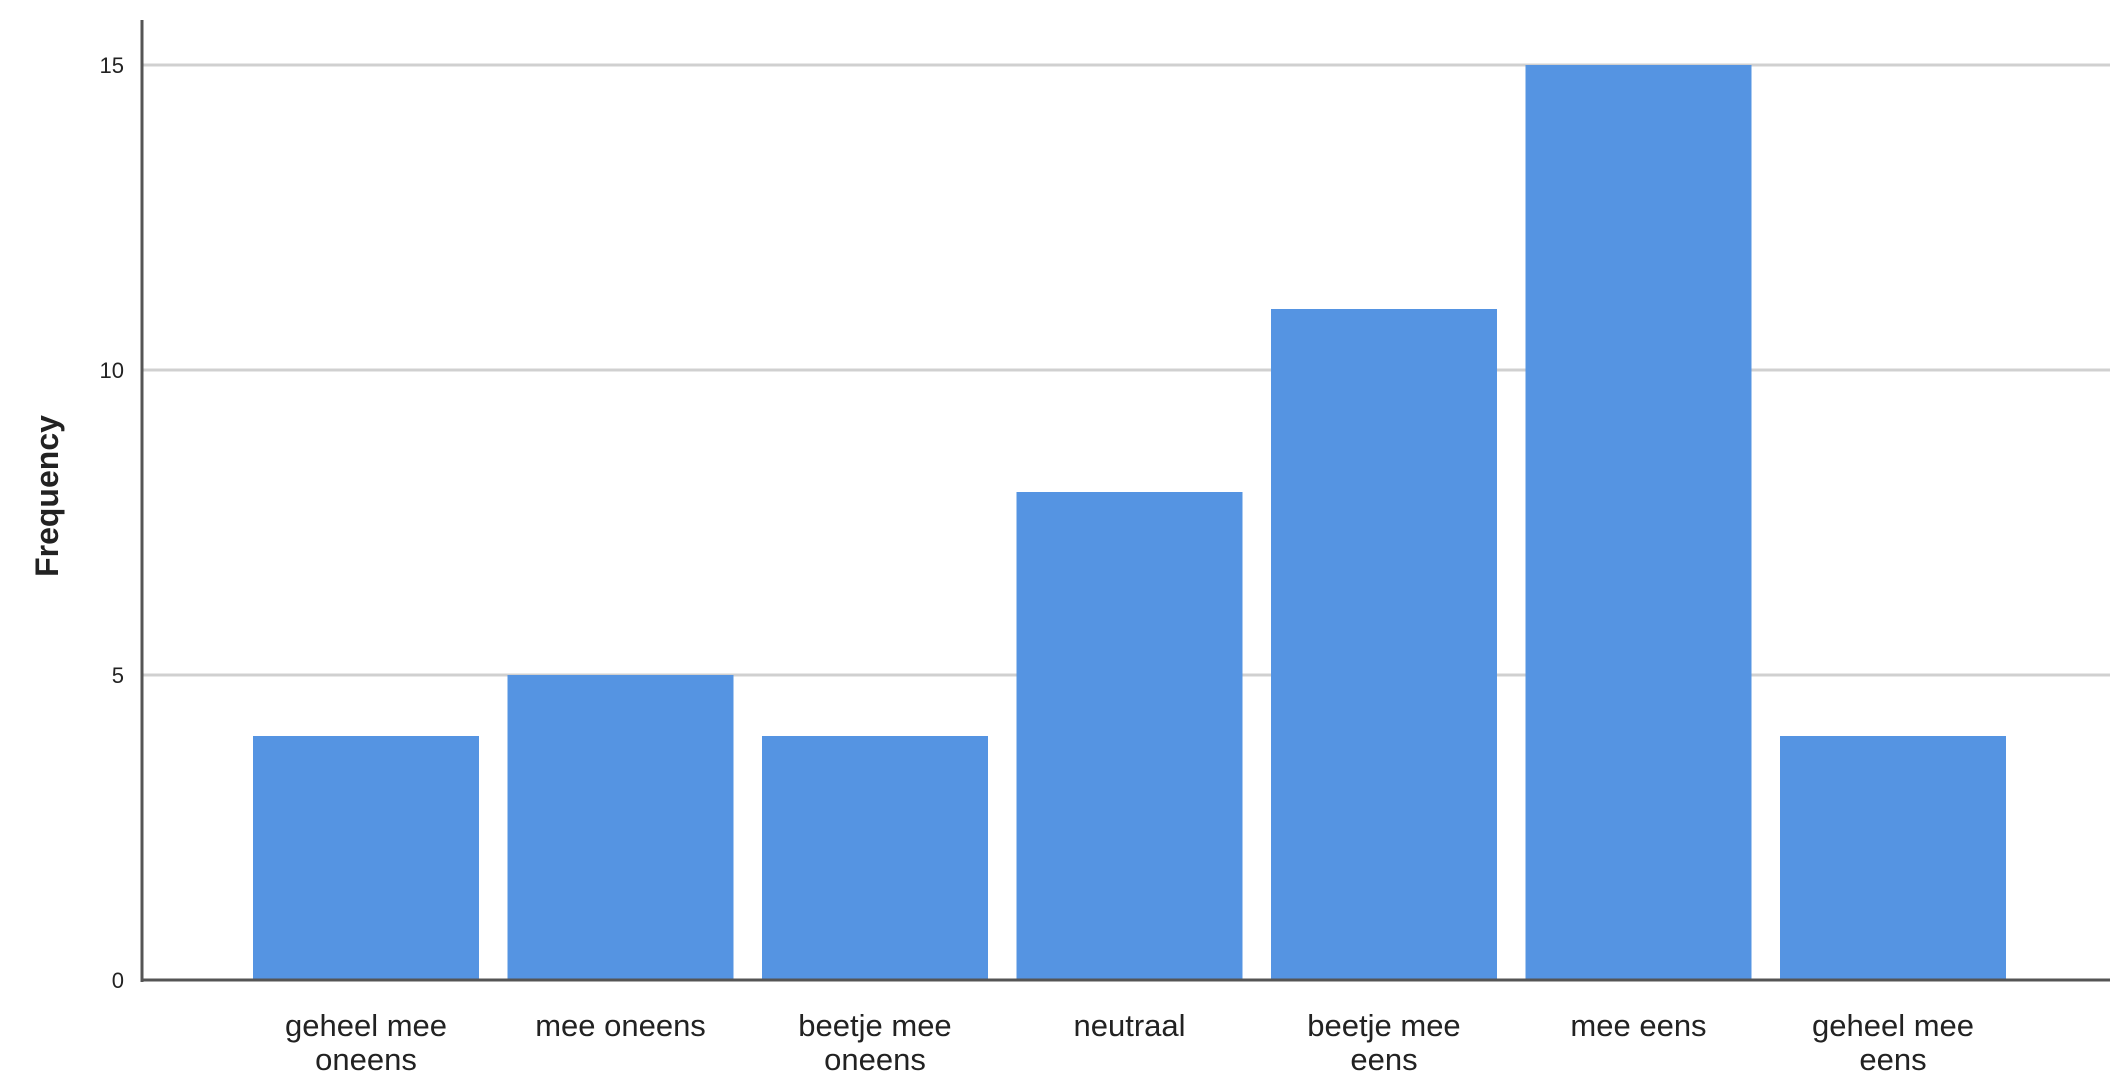 This screenshot has height=1086, width=2110. What do you see at coordinates (112, 523) in the screenshot?
I see `y-tick-labels: 0 5 10 15` at bounding box center [112, 523].